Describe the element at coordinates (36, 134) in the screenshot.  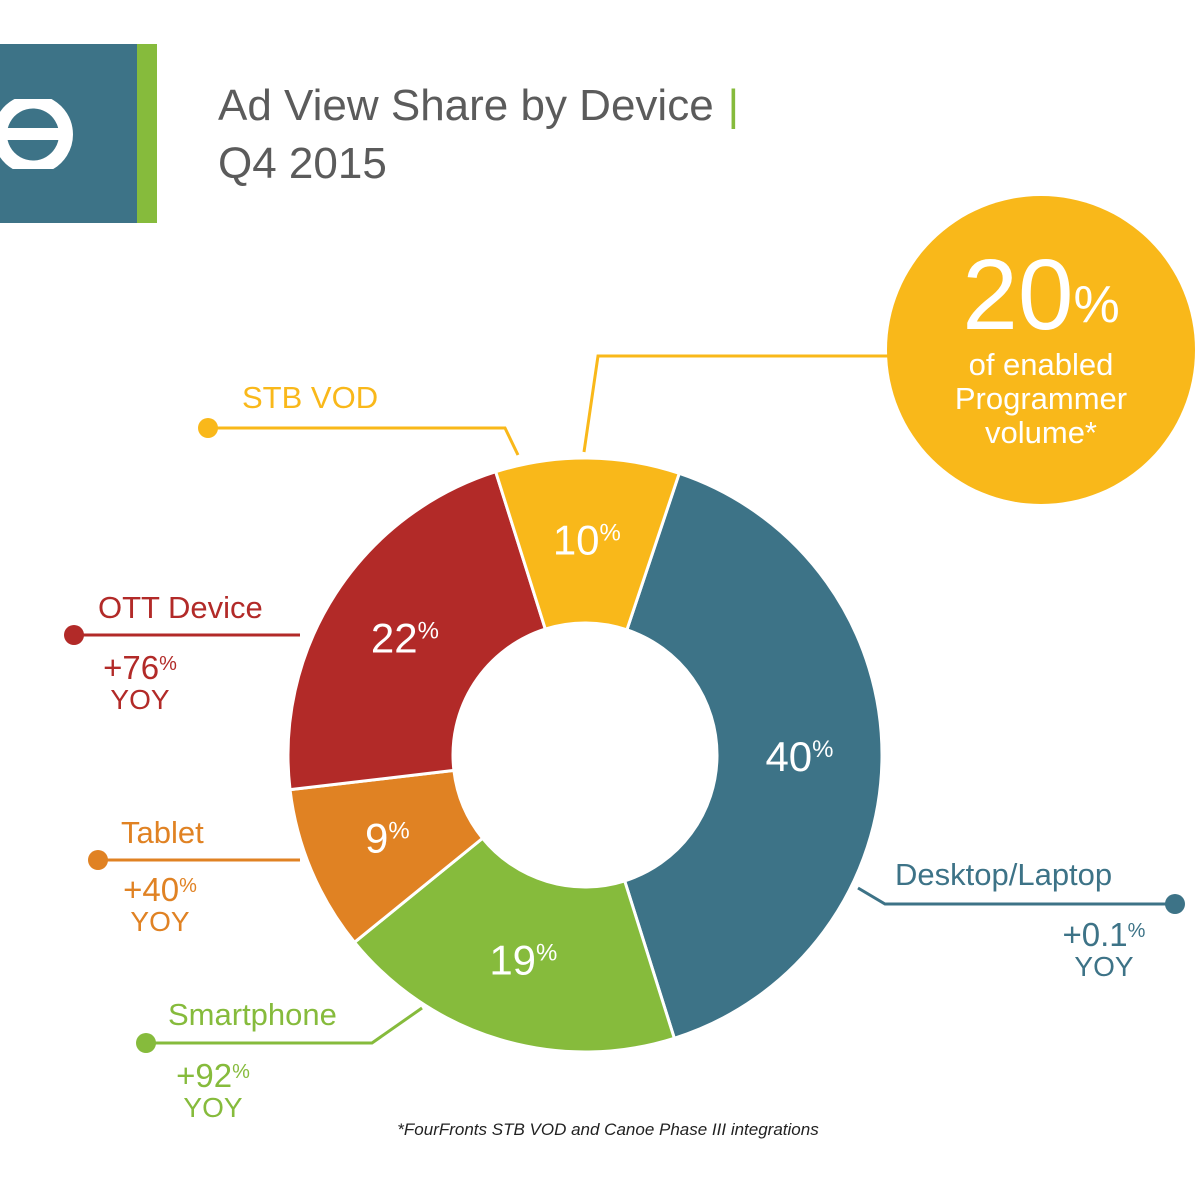
I see `logo-mark-icon` at that location.